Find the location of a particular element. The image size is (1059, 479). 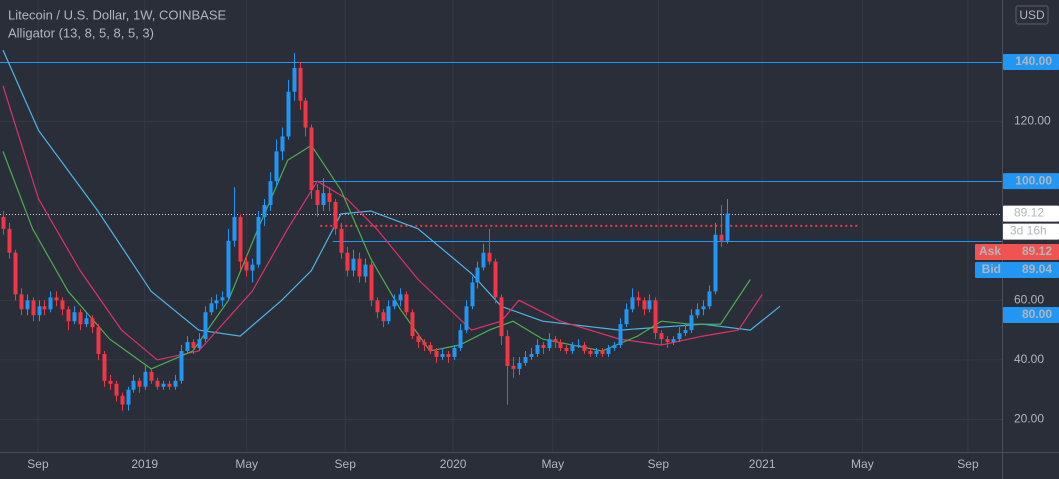

last-price-box is located at coordinates (1031, 213).